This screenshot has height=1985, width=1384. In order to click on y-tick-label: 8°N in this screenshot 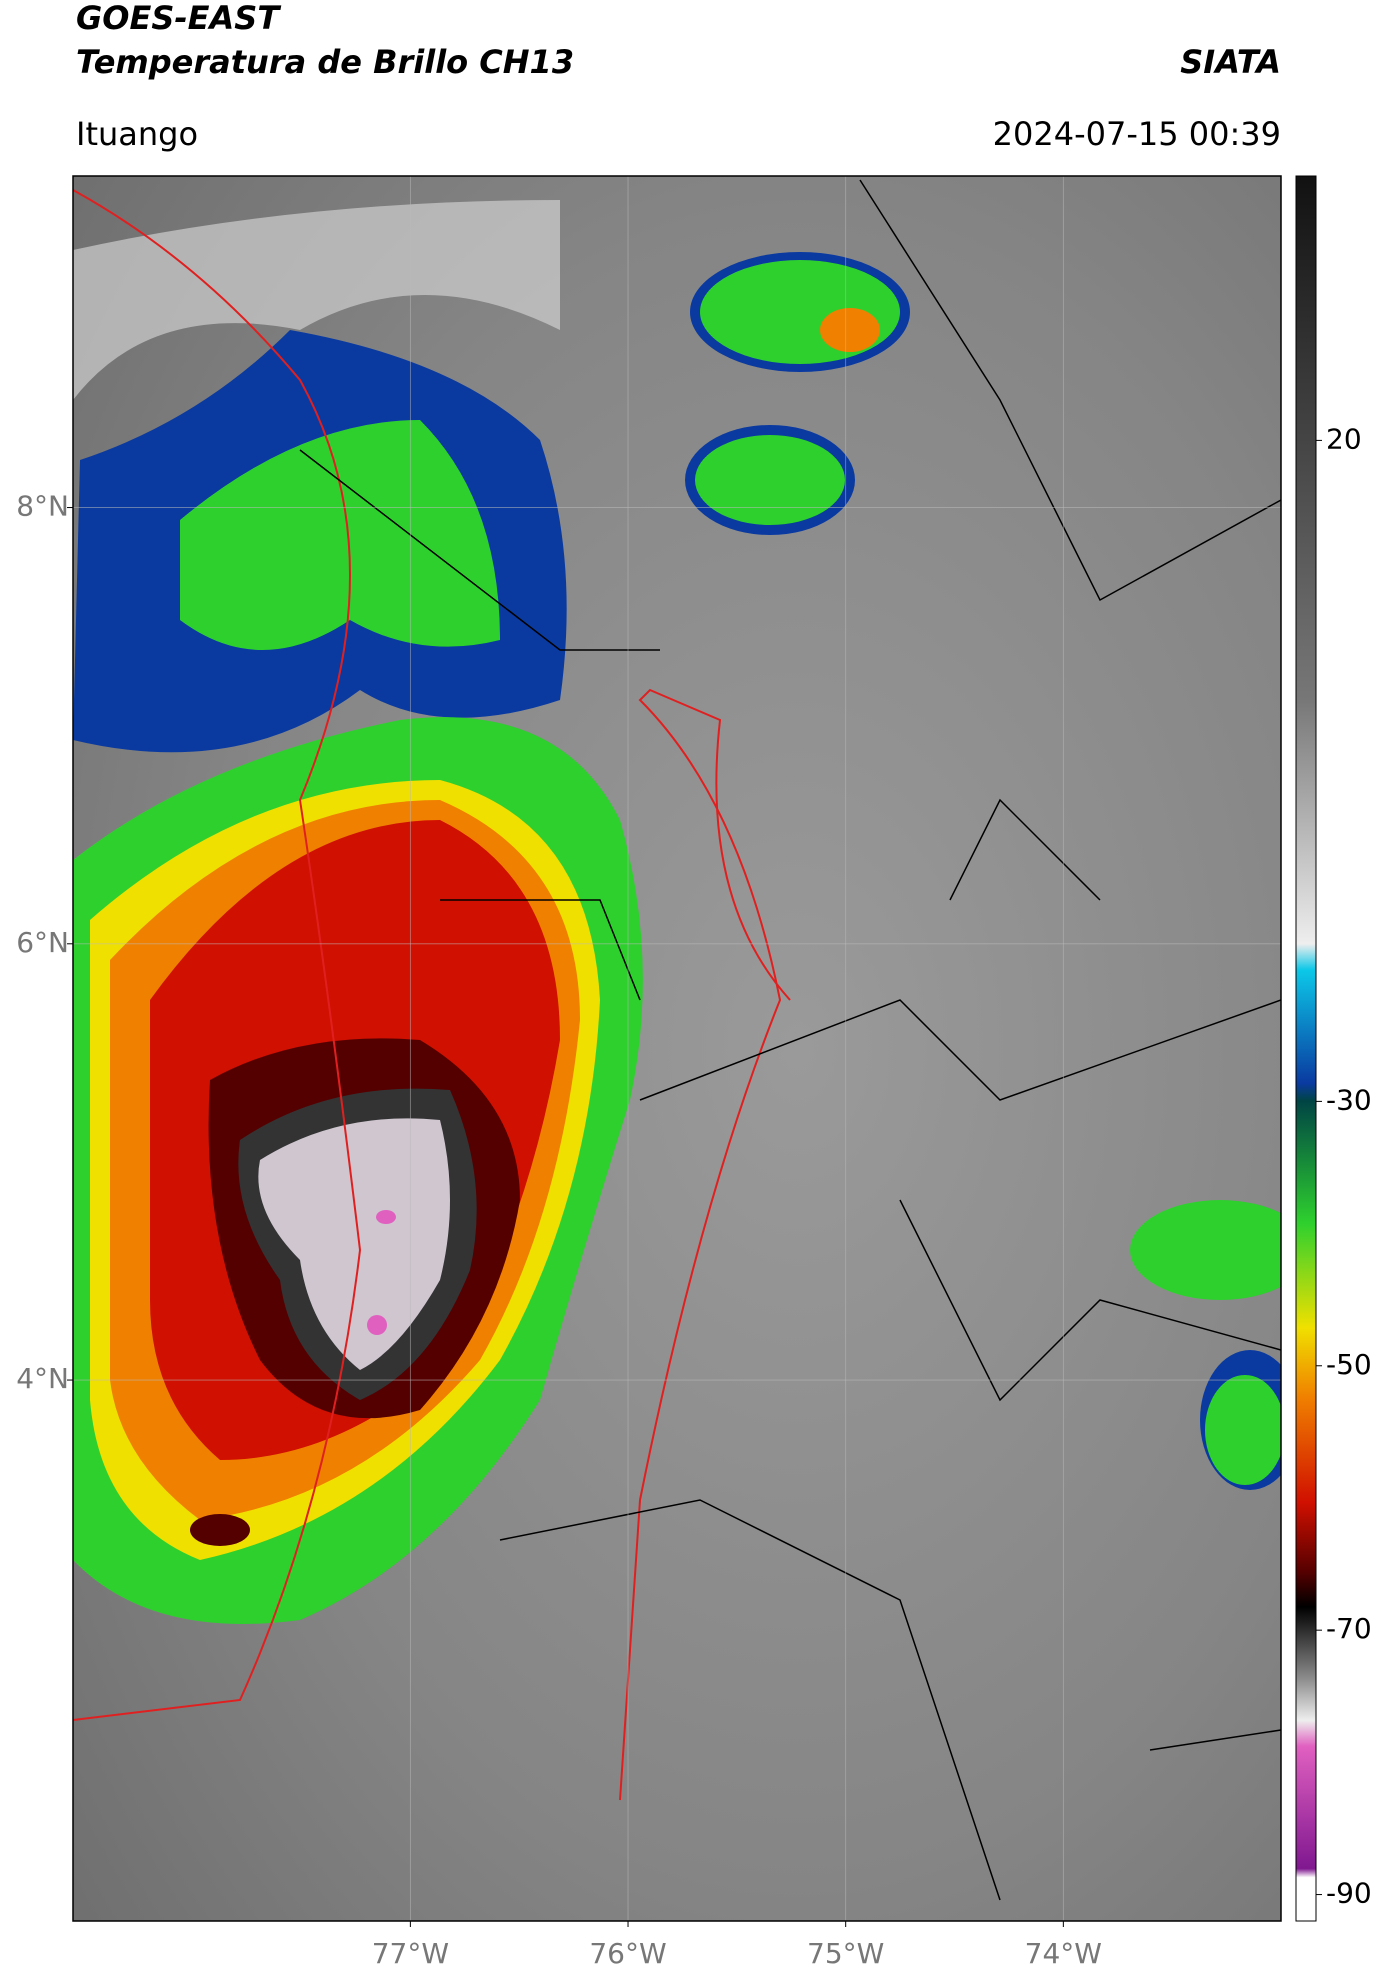, I will do `click(42, 506)`.